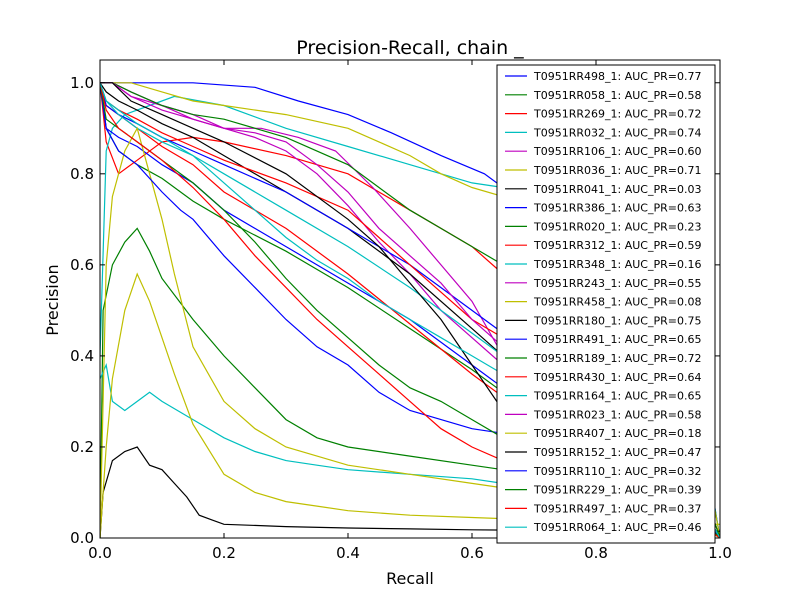  What do you see at coordinates (617, 396) in the screenshot?
I see `legend-entry-label: T0951RR164_1: AUC_PR=0.65` at bounding box center [617, 396].